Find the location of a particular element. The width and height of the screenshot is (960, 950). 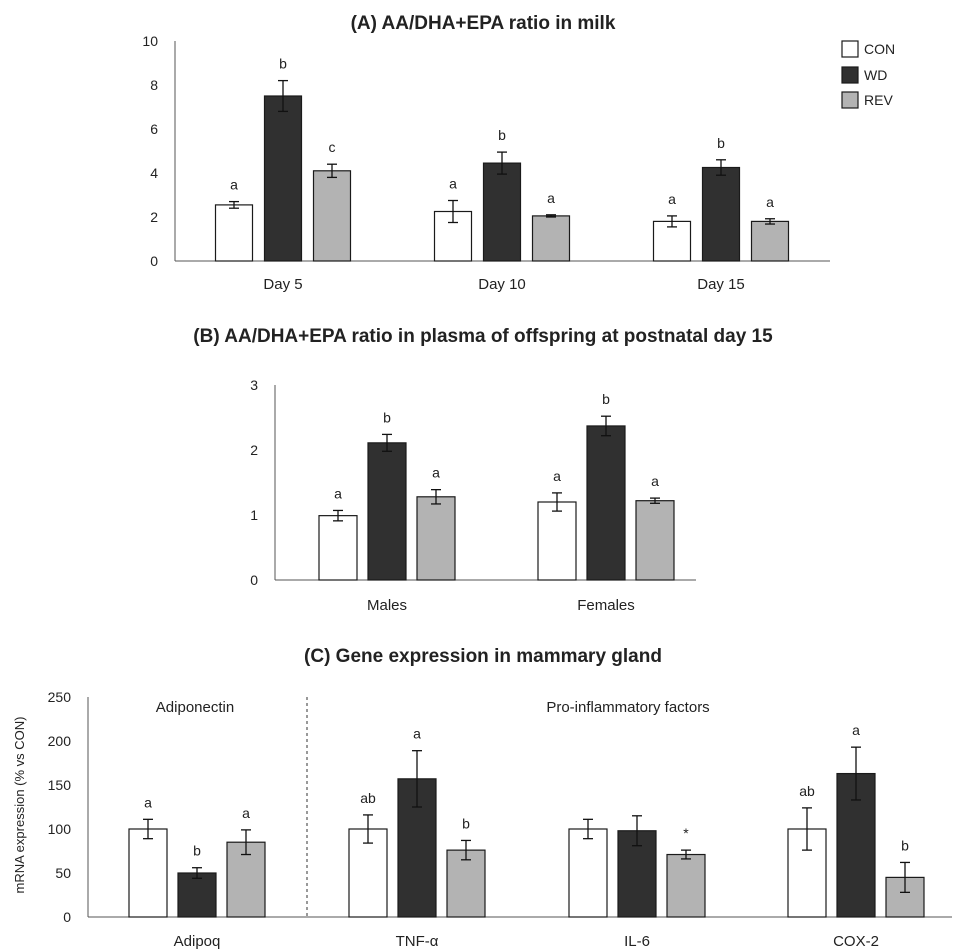

panel-a-significance-label-rev-day-10: a is located at coordinates (551, 198).